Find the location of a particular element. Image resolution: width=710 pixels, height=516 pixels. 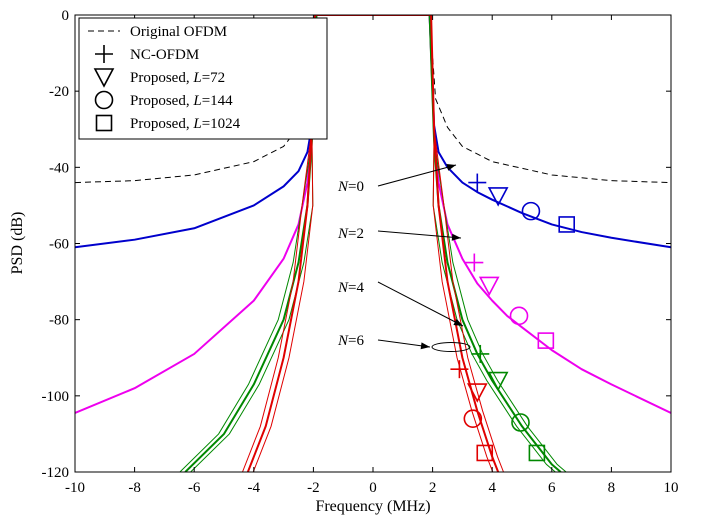

x-tick-label: -10 is located at coordinates (75, 488).